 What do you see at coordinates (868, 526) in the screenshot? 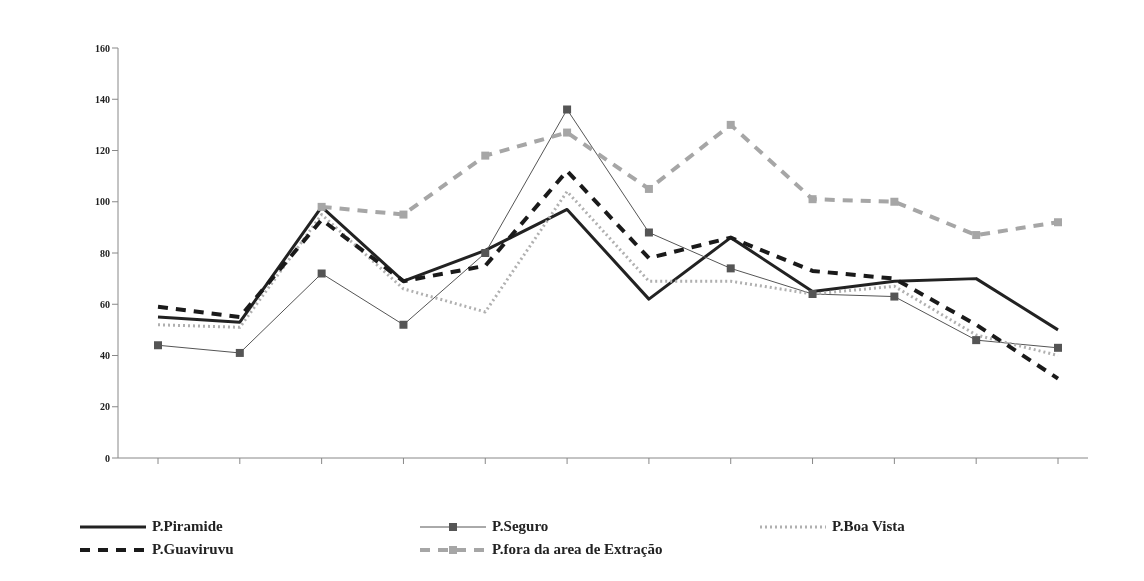
I see `legend-label: P.Boa Vista` at bounding box center [868, 526].